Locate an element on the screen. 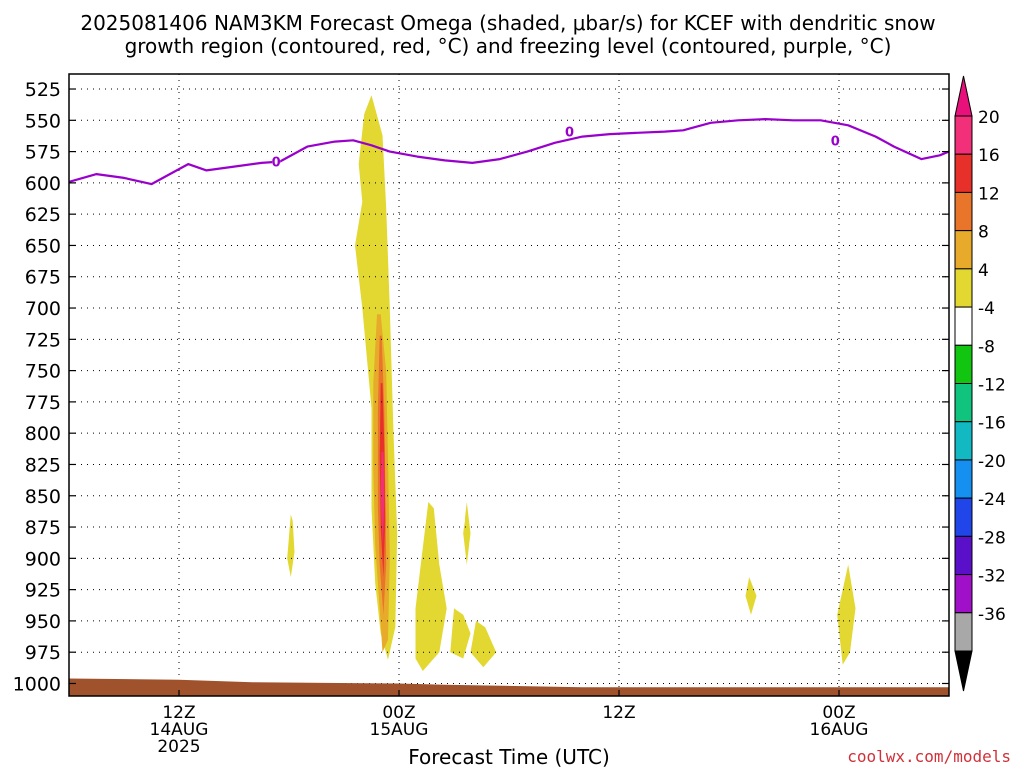 The height and width of the screenshot is (768, 1024). y-tick-label-575: 575 is located at coordinates (43, 153).